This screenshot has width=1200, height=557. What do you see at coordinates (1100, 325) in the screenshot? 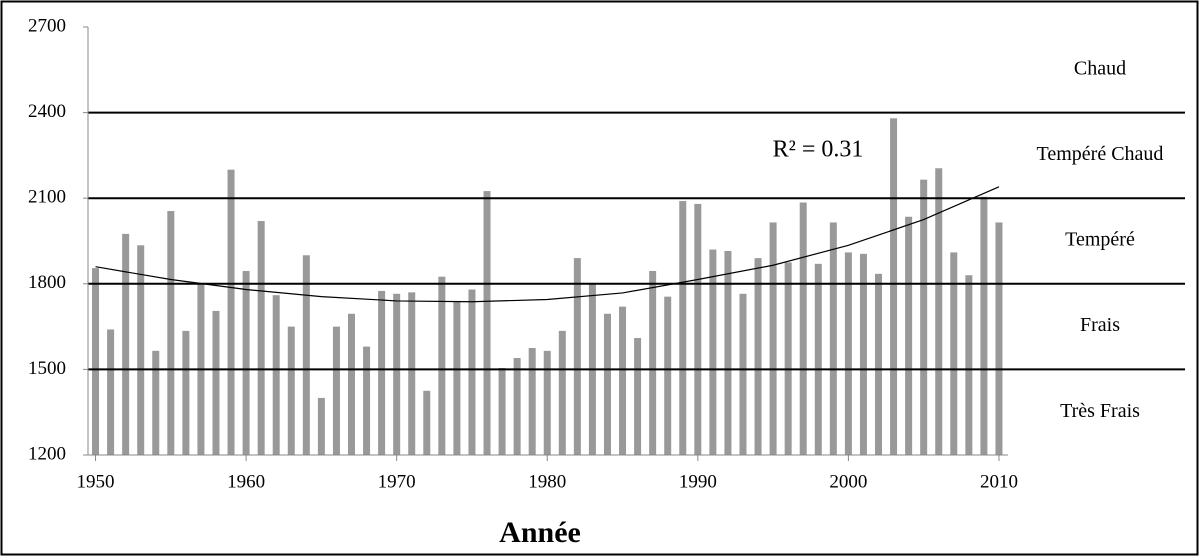
I see `band-label: Frais` at bounding box center [1100, 325].